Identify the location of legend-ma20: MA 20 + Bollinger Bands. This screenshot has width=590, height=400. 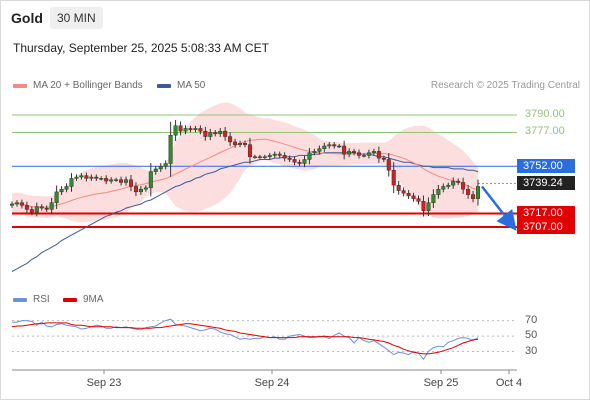
(78, 85).